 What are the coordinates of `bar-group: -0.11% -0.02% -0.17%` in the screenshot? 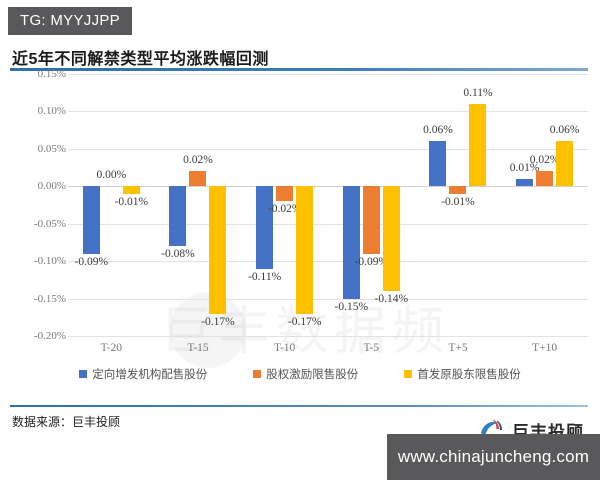 It's located at (284, 205).